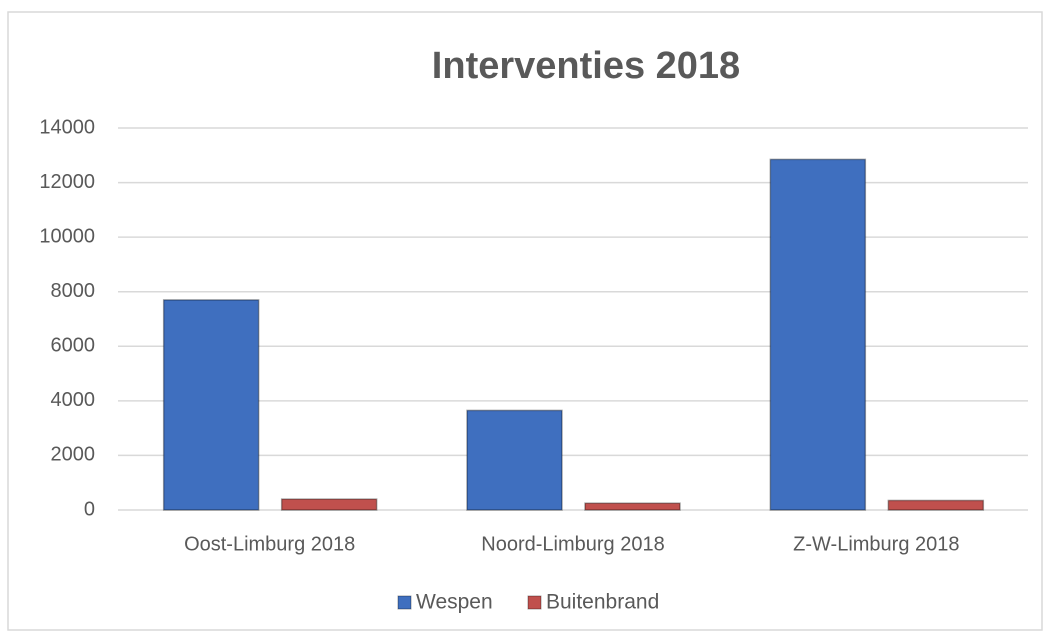 The height and width of the screenshot is (634, 1049). What do you see at coordinates (73, 455) in the screenshot?
I see `y-tick-label: 2000` at bounding box center [73, 455].